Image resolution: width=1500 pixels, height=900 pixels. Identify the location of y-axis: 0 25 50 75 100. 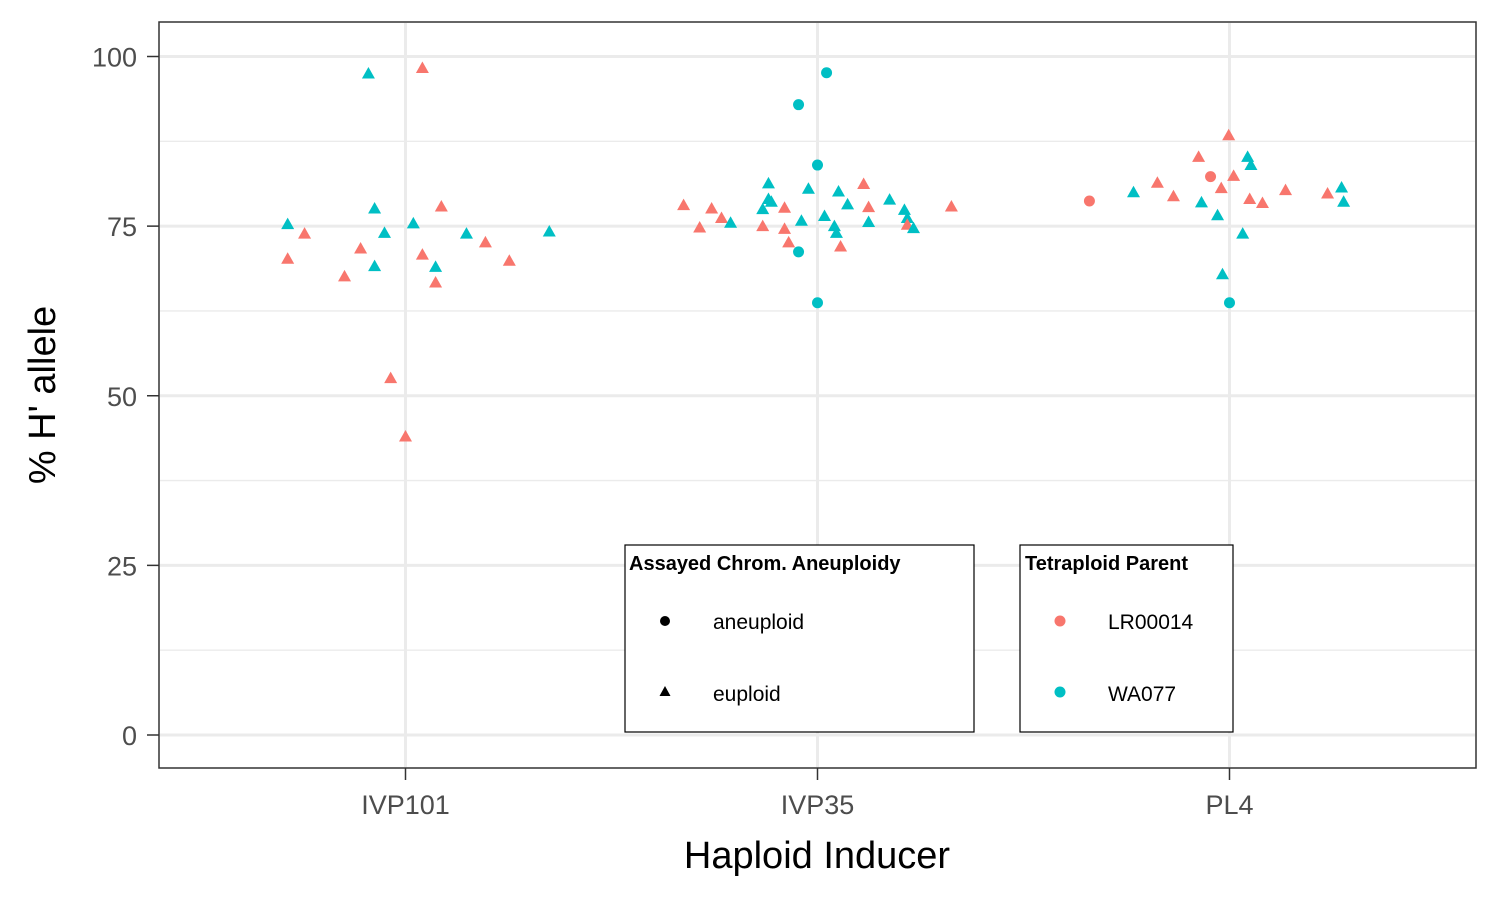
(125, 397).